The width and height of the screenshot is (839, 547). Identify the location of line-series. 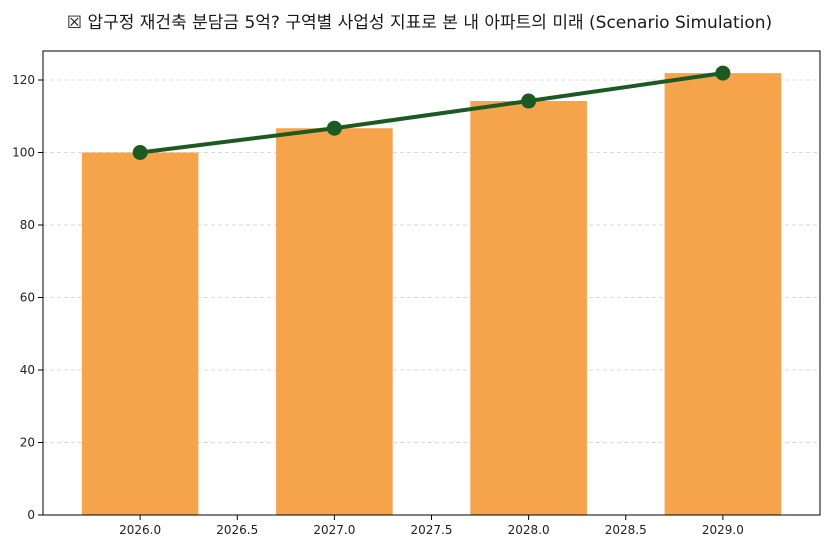
(431, 112).